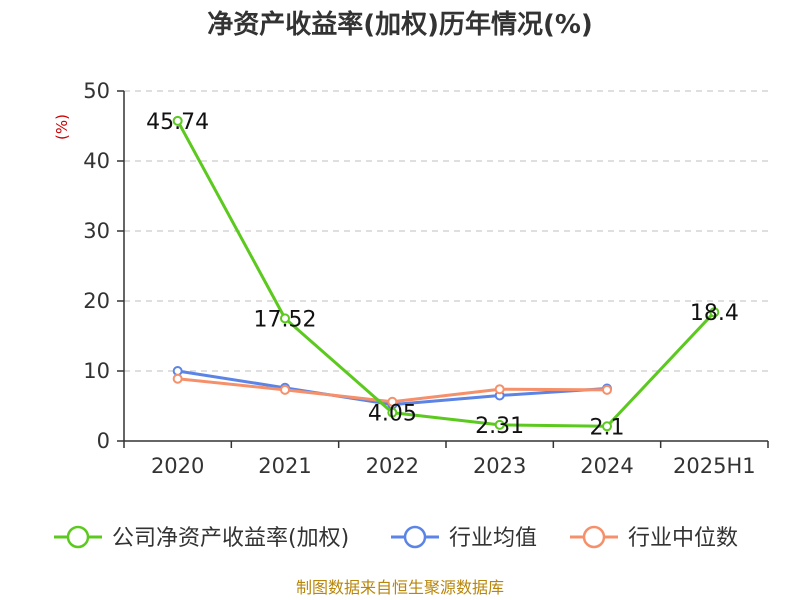 This screenshot has width=800, height=600. I want to click on legend: 公司净资产收益率(加权) 行业均值 行业中位数, so click(396, 538).